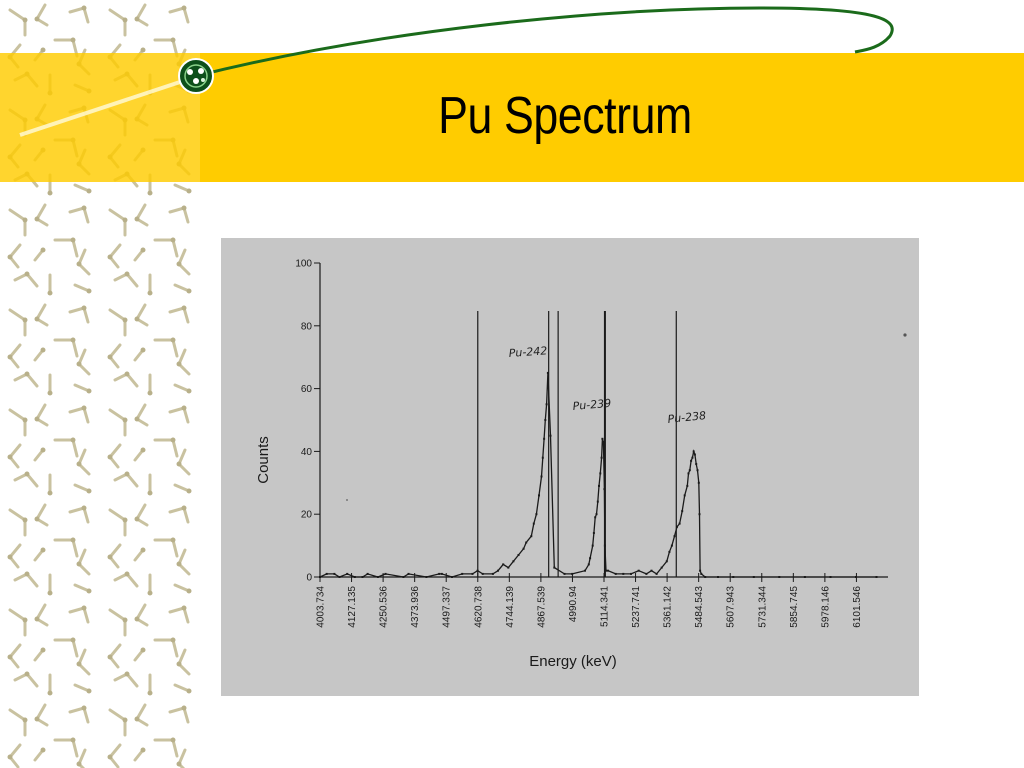 This screenshot has width=1024, height=768. I want to click on x-tick-label: 4250.536, so click(384, 607).